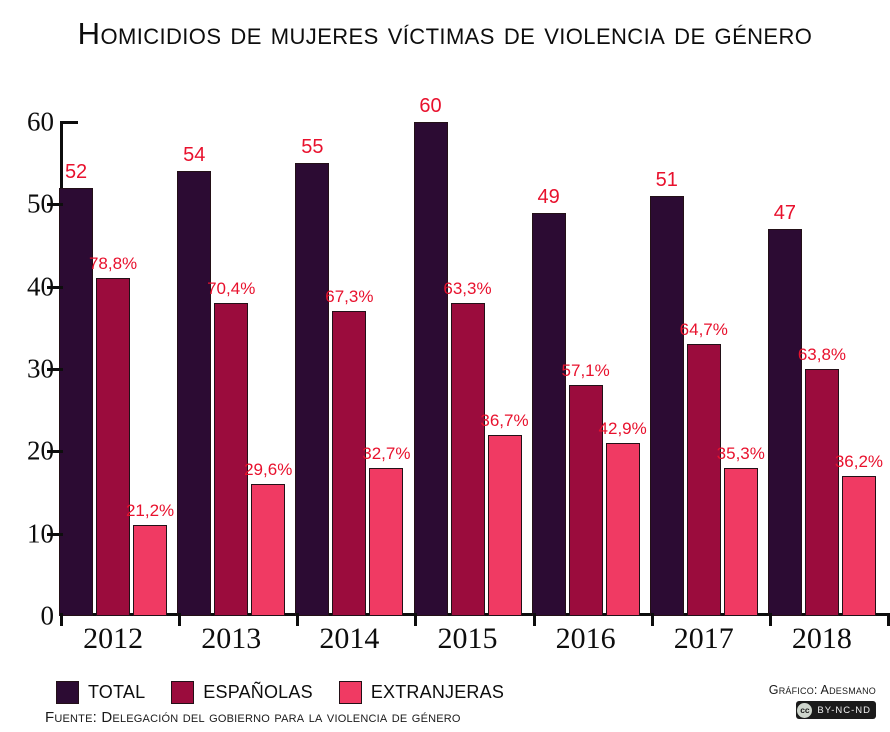 The width and height of the screenshot is (890, 732). Describe the element at coordinates (231, 638) in the screenshot. I see `x-axis-label-2013: 2013` at that location.